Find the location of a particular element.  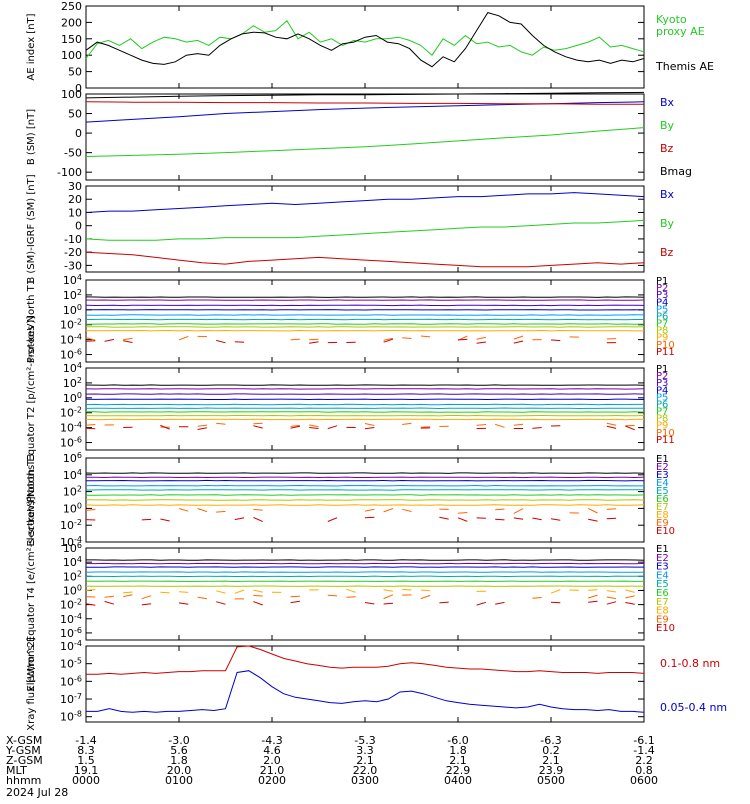

series-line-kyoto-proxy-ae is located at coordinates (365, 40).